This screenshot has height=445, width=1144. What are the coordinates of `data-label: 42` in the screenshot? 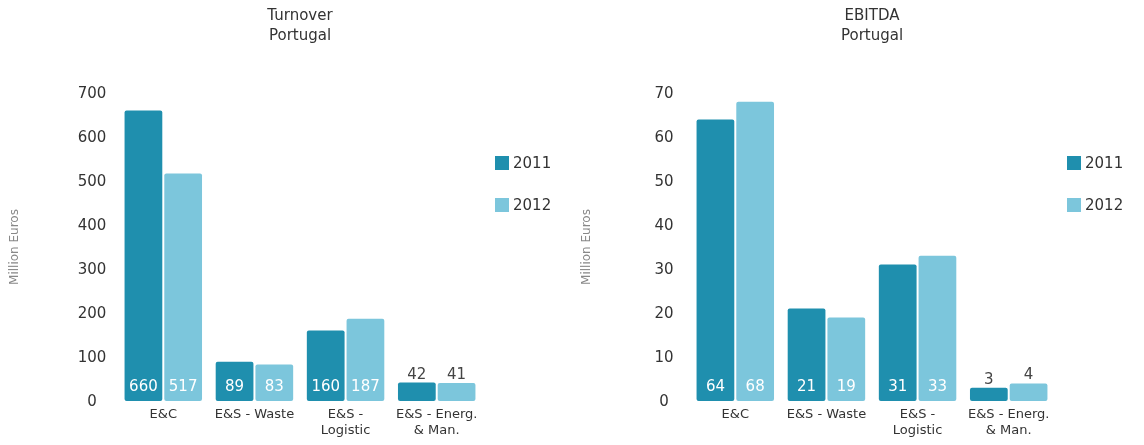 It's located at (417, 373).